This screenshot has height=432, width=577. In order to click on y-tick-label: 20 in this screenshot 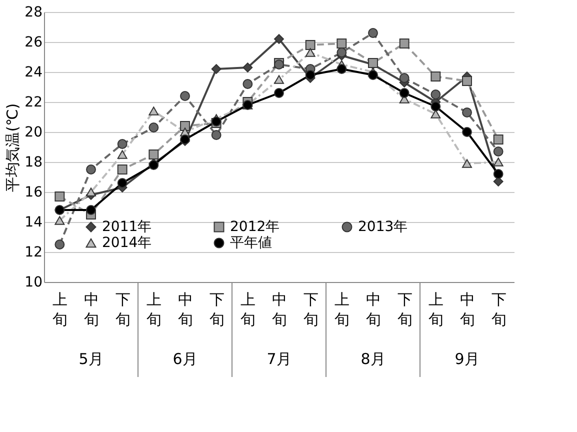, I will do `click(33, 132)`.